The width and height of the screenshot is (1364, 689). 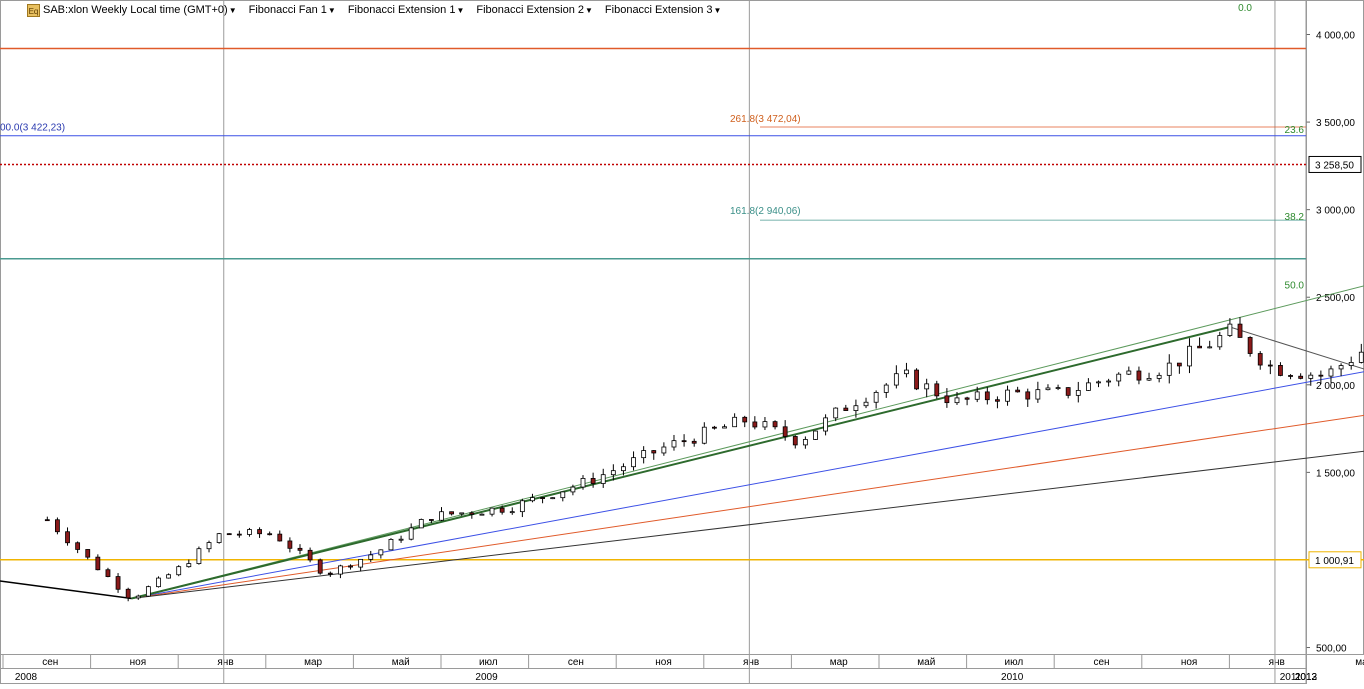 I want to click on y-tick-label: 500,00, so click(x=1331, y=649).